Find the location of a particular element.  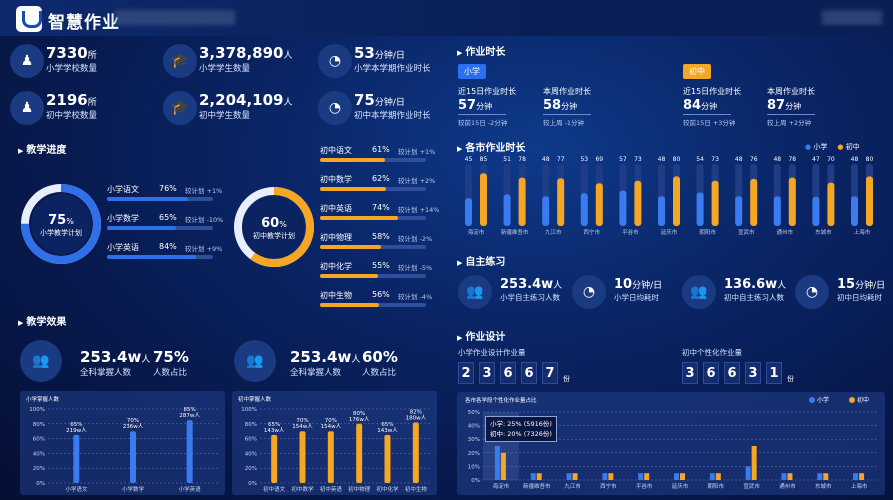

stat-label: 小学学校数量 is located at coordinates (72, 69).